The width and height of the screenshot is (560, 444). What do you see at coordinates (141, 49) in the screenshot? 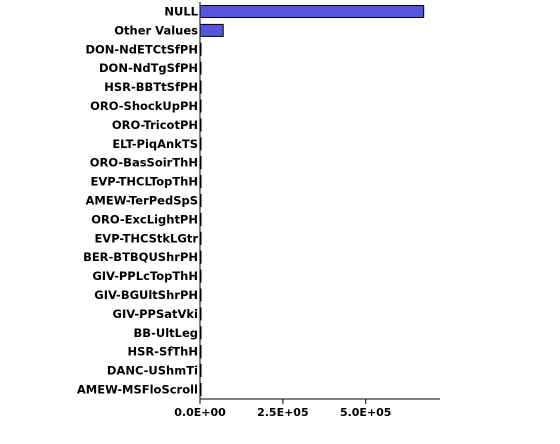
I see `category-label: DON-NdETCtSfPH` at bounding box center [141, 49].